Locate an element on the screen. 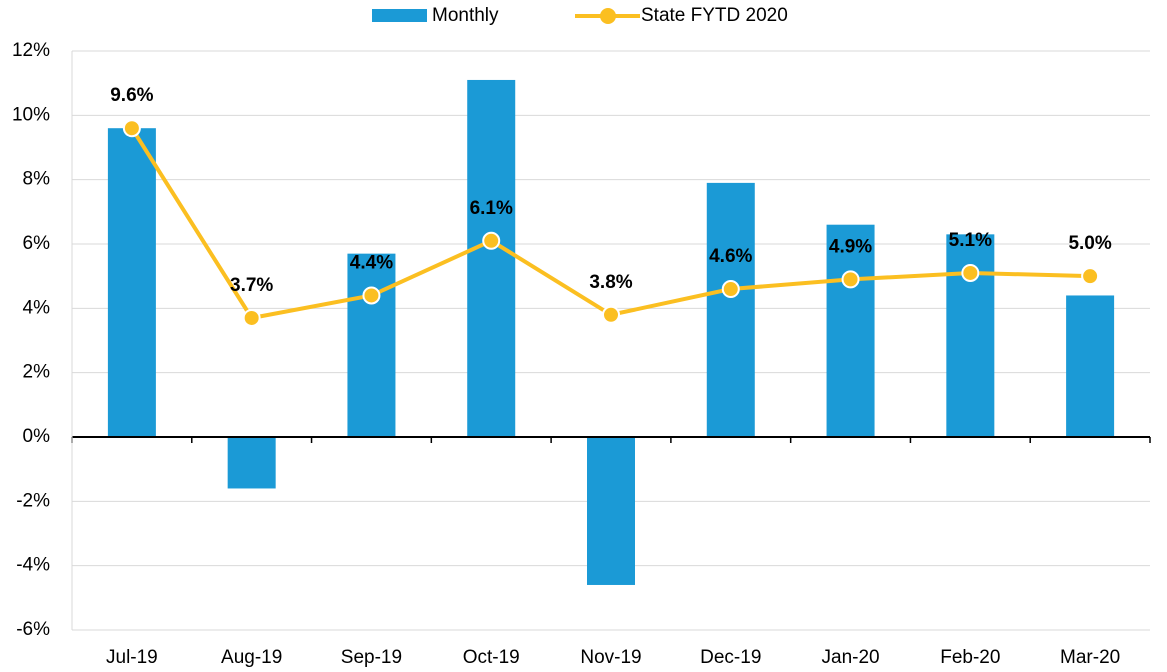 The width and height of the screenshot is (1167, 672). x-tick-label: Dec-19 is located at coordinates (730, 657).